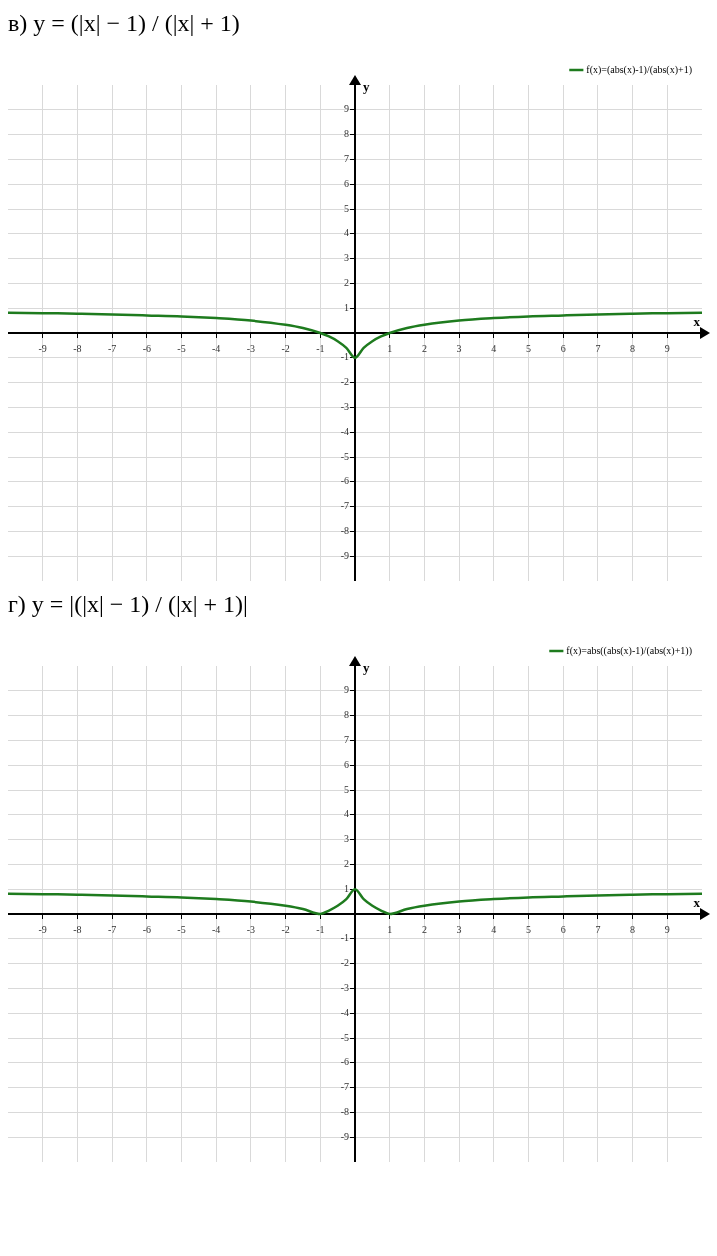 Image resolution: width=717 pixels, height=1256 pixels. Describe the element at coordinates (639, 69) in the screenshot. I see `legend-label: f(x)=(abs(x)-1)/(abs(x)+1)` at that location.